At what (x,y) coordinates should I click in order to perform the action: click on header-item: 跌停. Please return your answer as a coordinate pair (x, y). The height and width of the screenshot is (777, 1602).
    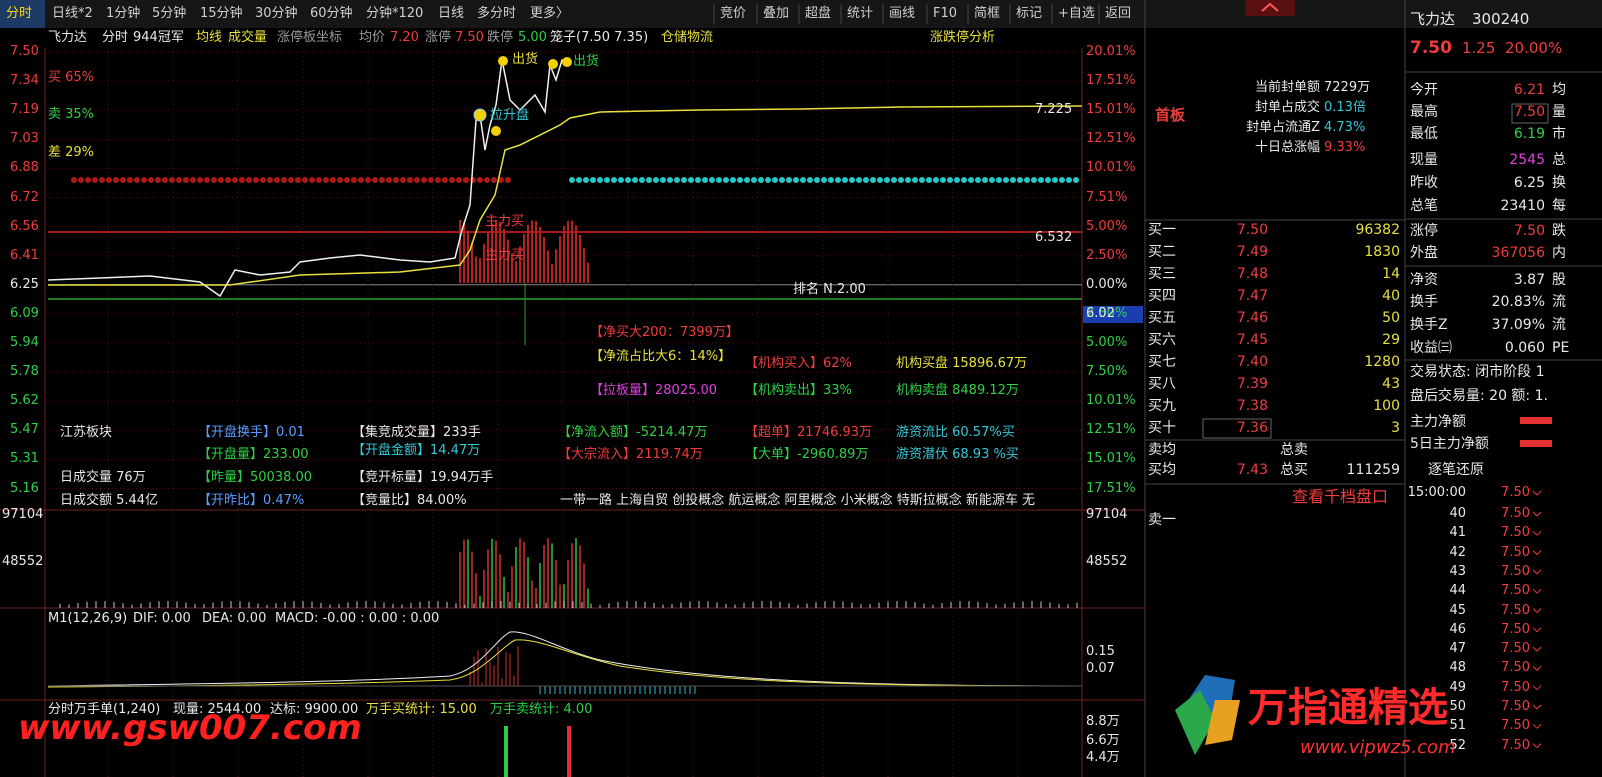
    Looking at the image, I should click on (500, 37).